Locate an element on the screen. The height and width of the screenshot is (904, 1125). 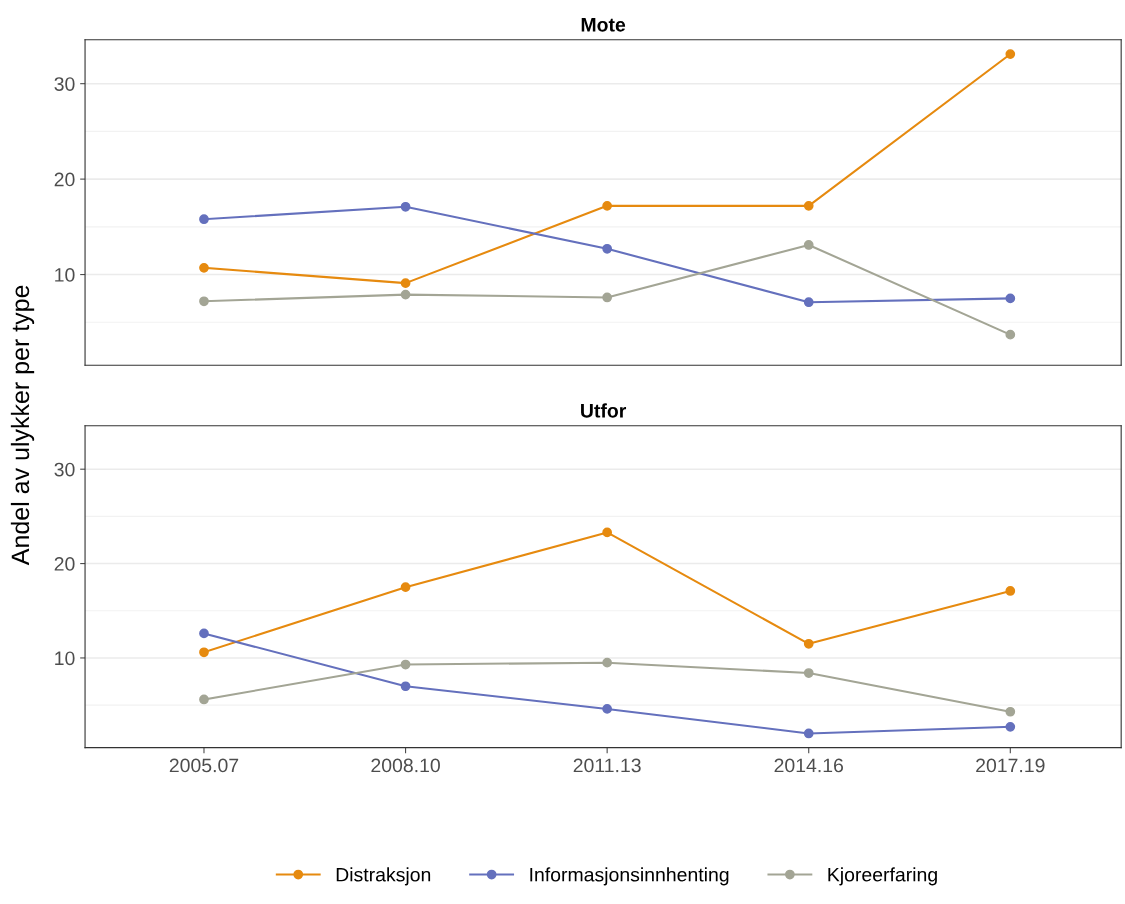
x-tick-label: 2011.13 is located at coordinates (607, 765).